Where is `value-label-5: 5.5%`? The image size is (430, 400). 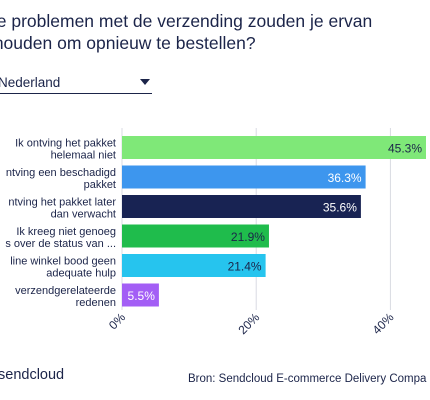 value-label-5: 5.5% is located at coordinates (142, 296).